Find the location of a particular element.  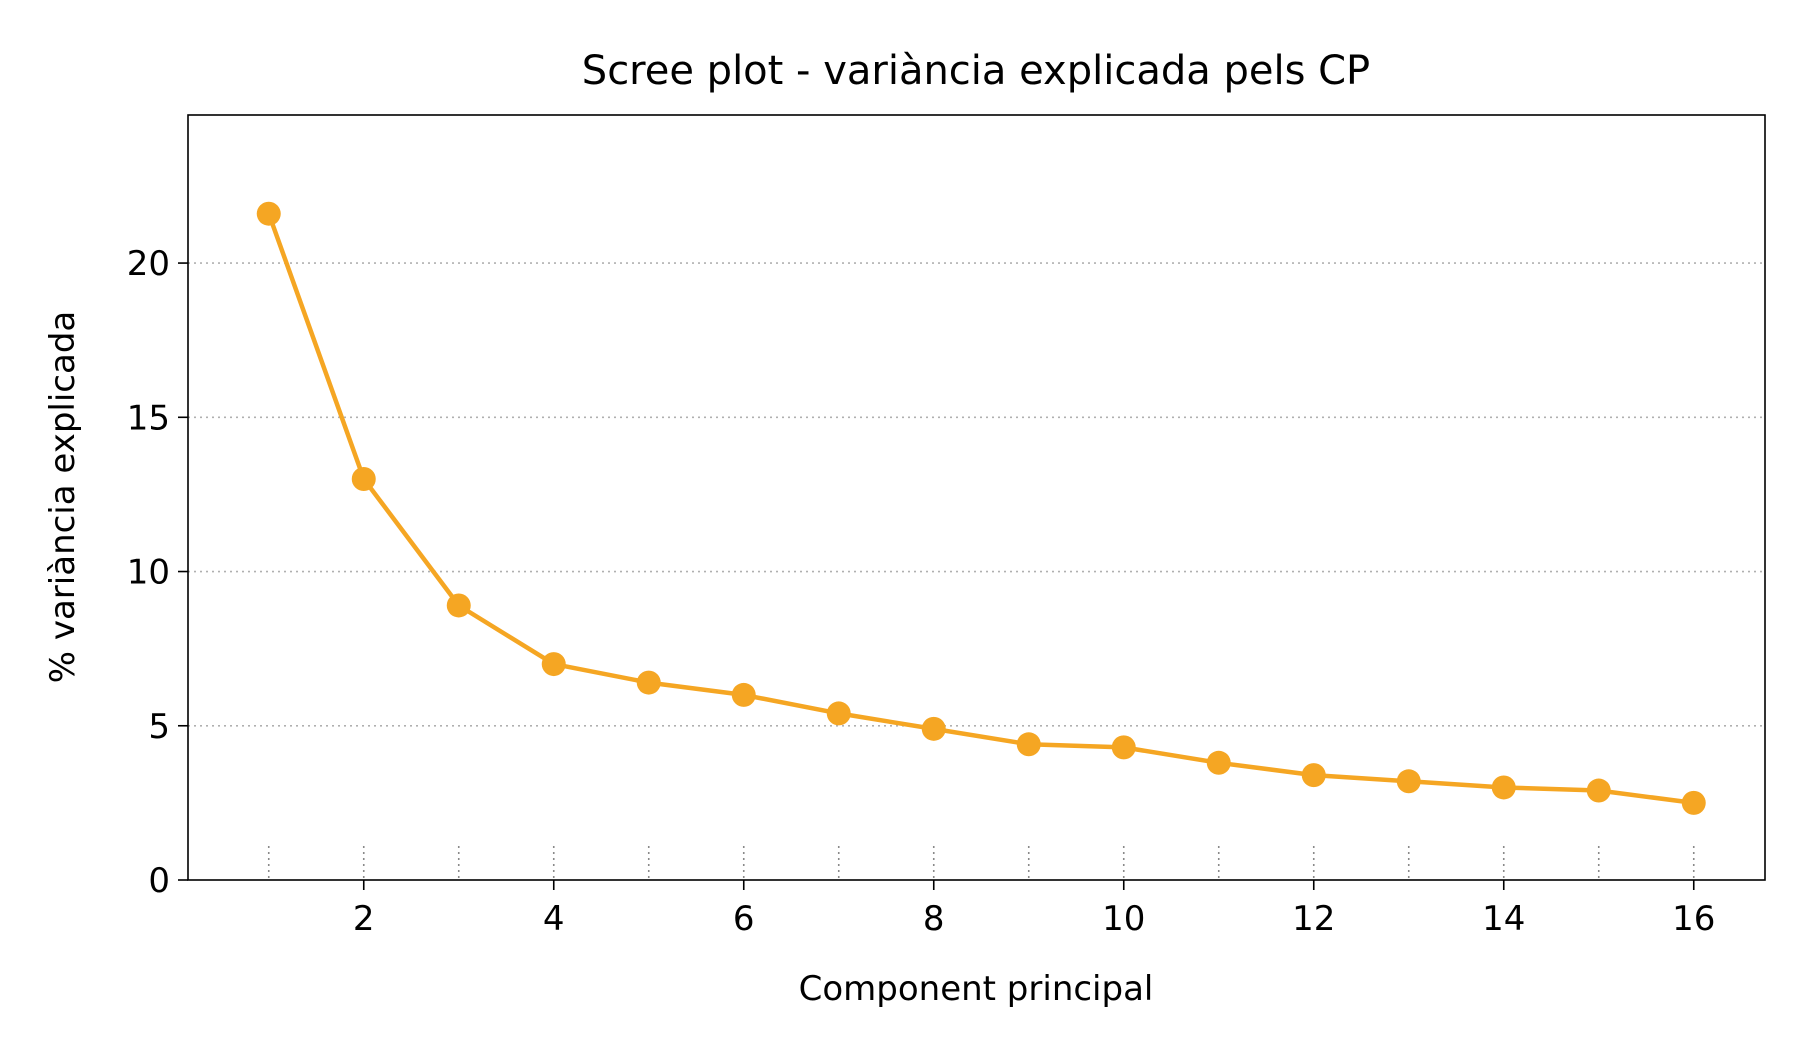

y-tick-label: 15 is located at coordinates (148, 418).